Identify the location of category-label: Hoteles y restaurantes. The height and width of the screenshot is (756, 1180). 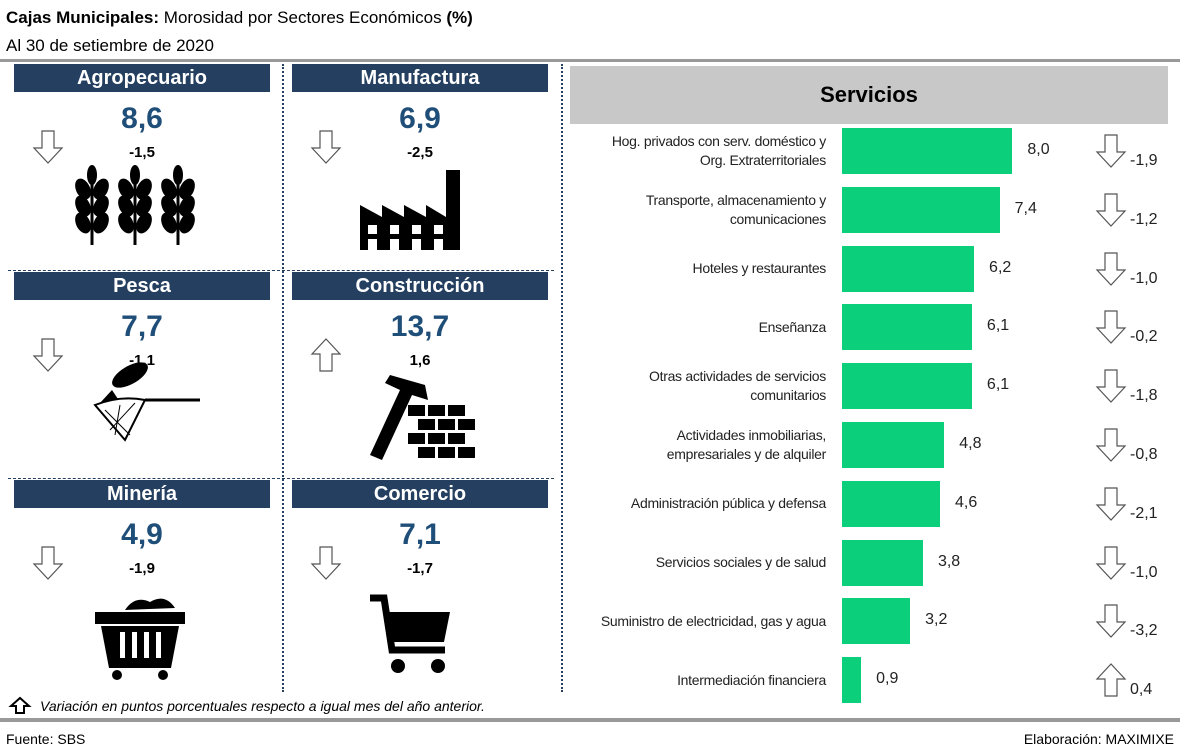
(759, 268).